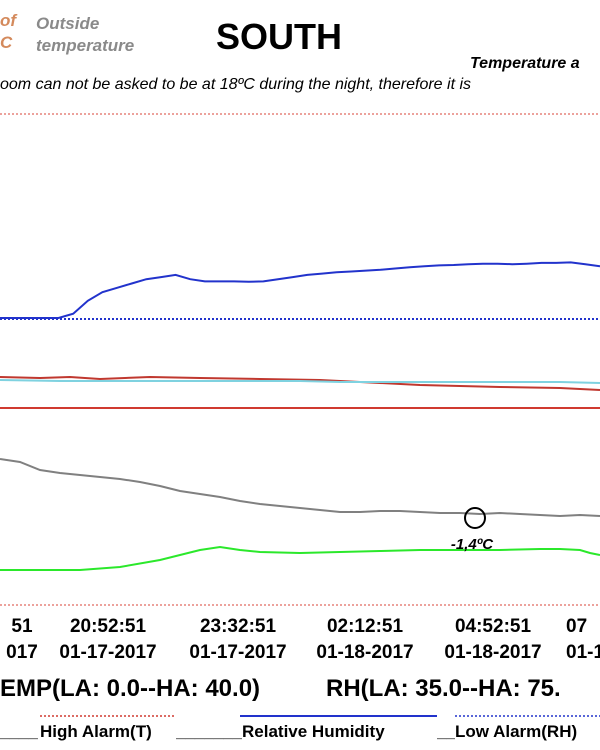 This screenshot has width=600, height=750. I want to click on legend-low-alarm-rh: Low Alarm(RH), so click(516, 731).